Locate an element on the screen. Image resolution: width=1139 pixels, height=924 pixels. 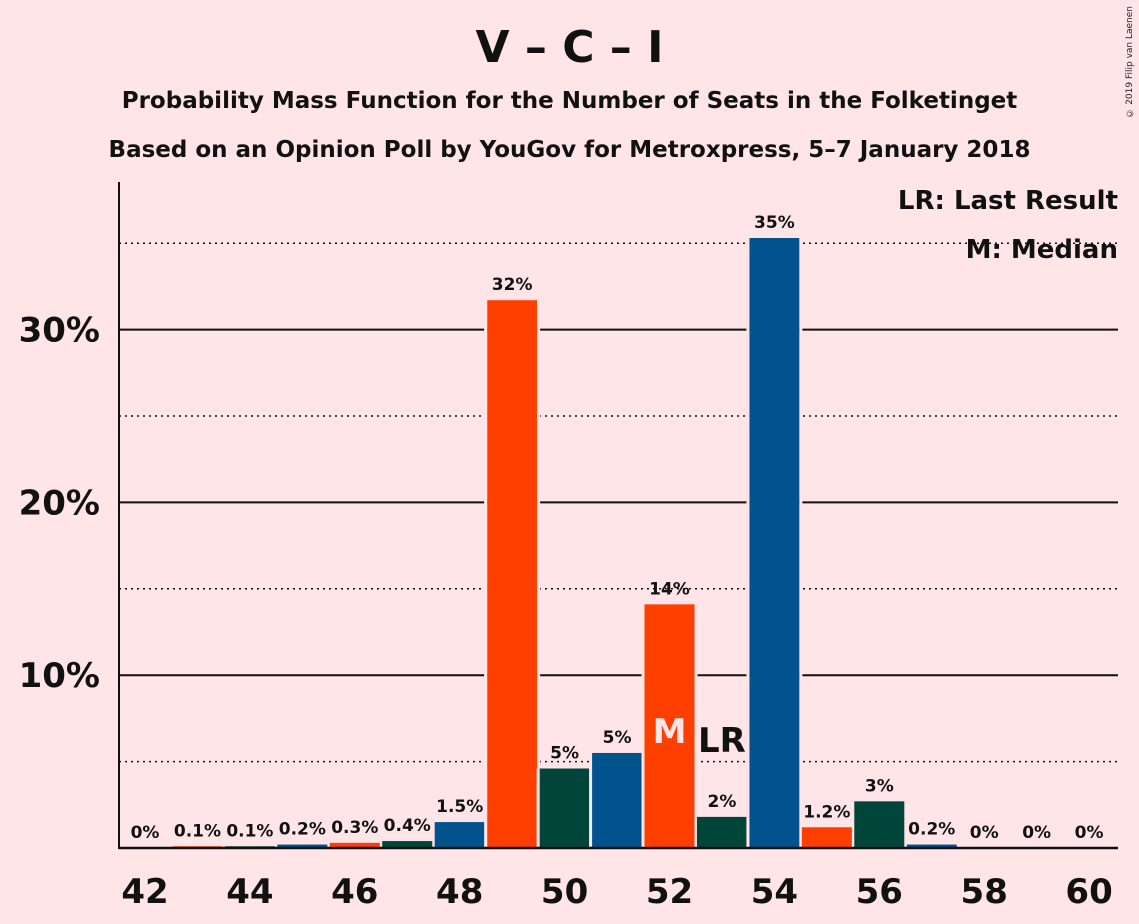
x-tick-label: 54 is located at coordinates (774, 892).